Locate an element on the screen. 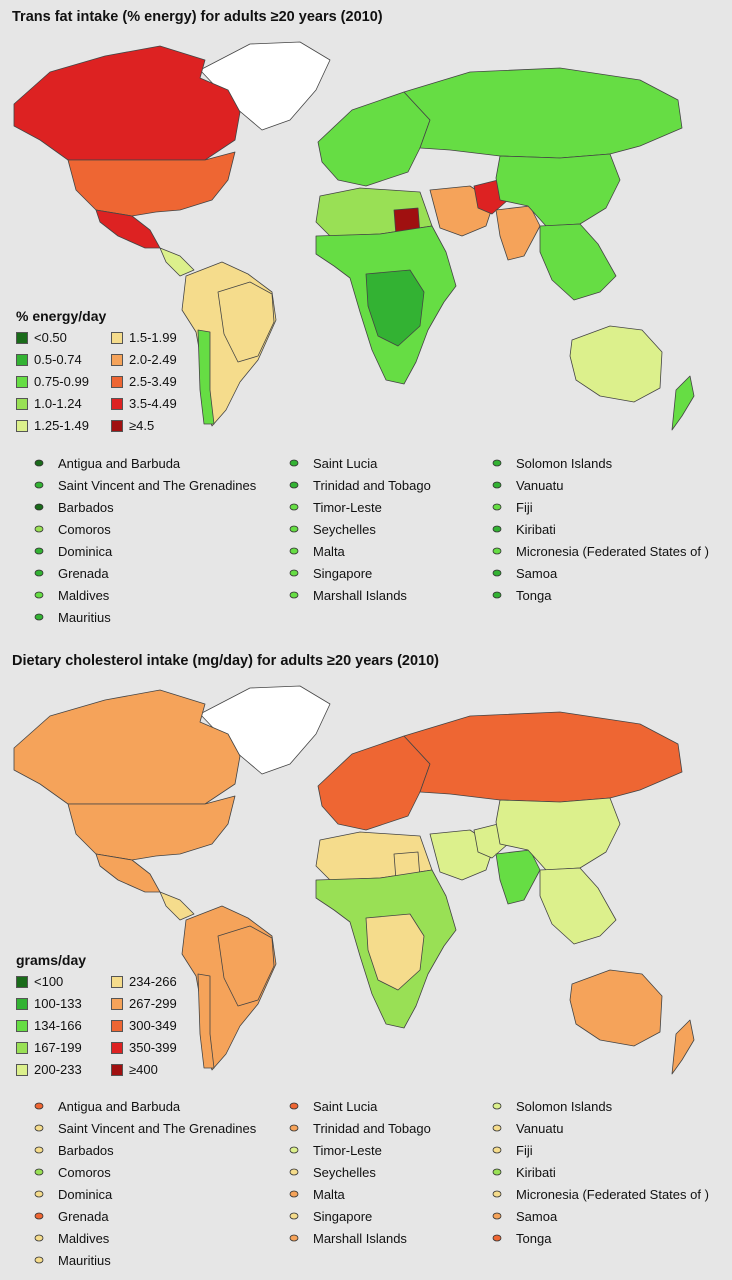  region-south-asia is located at coordinates (518, 233).